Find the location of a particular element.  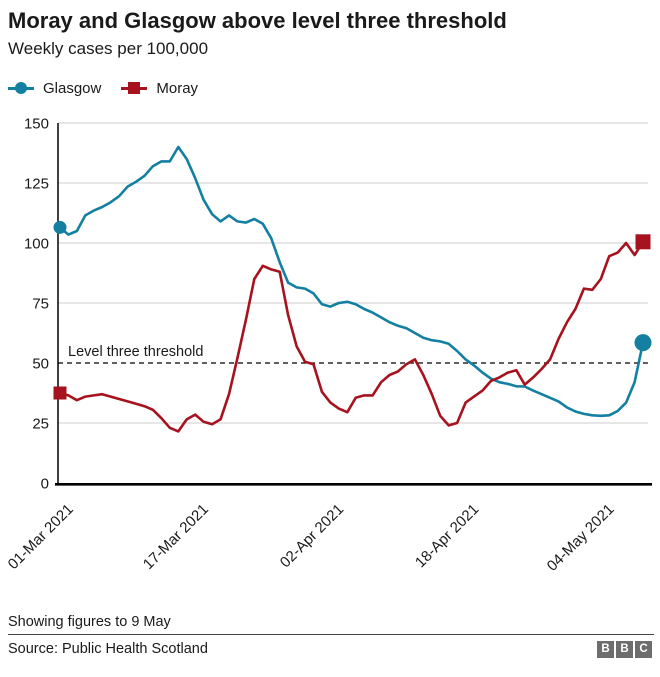

legend-item-glasgow: Glasgow is located at coordinates (54, 88).